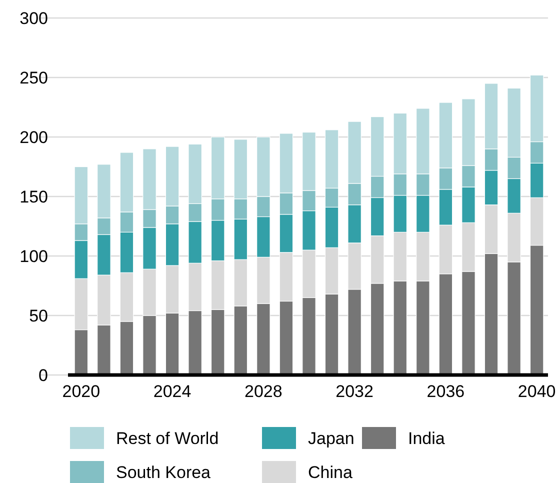 This screenshot has height=483, width=560. Describe the element at coordinates (164, 472) in the screenshot. I see `legend-label: South Korea` at that location.